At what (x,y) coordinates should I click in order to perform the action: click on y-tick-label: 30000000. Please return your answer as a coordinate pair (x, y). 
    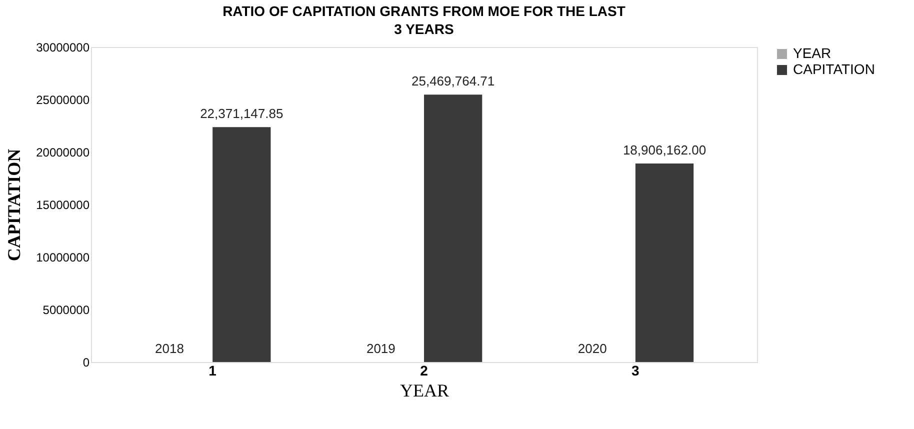
    Looking at the image, I should click on (63, 47).